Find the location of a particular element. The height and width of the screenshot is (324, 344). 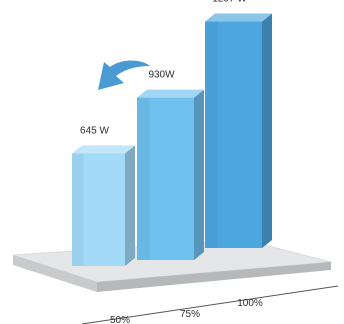

decoration is located at coordinates (124, 75).